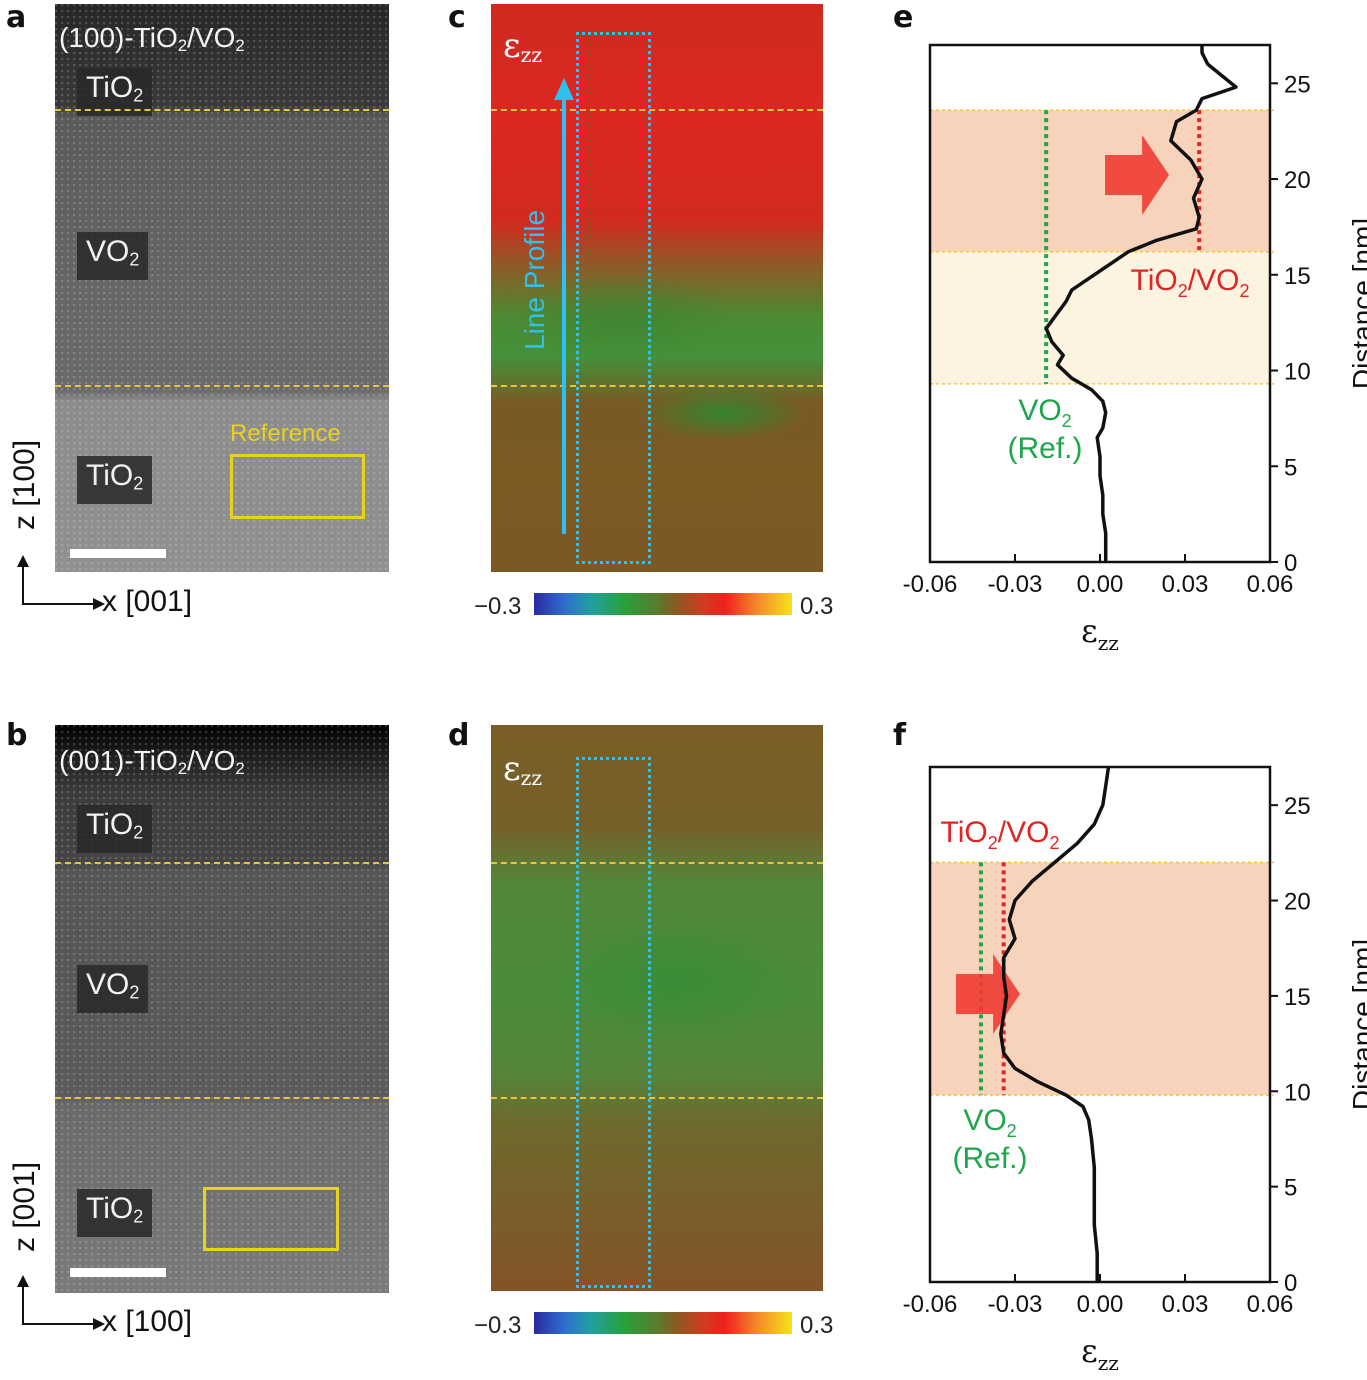  Describe the element at coordinates (459, 735) in the screenshot. I see `panel-d-letter: d` at that location.